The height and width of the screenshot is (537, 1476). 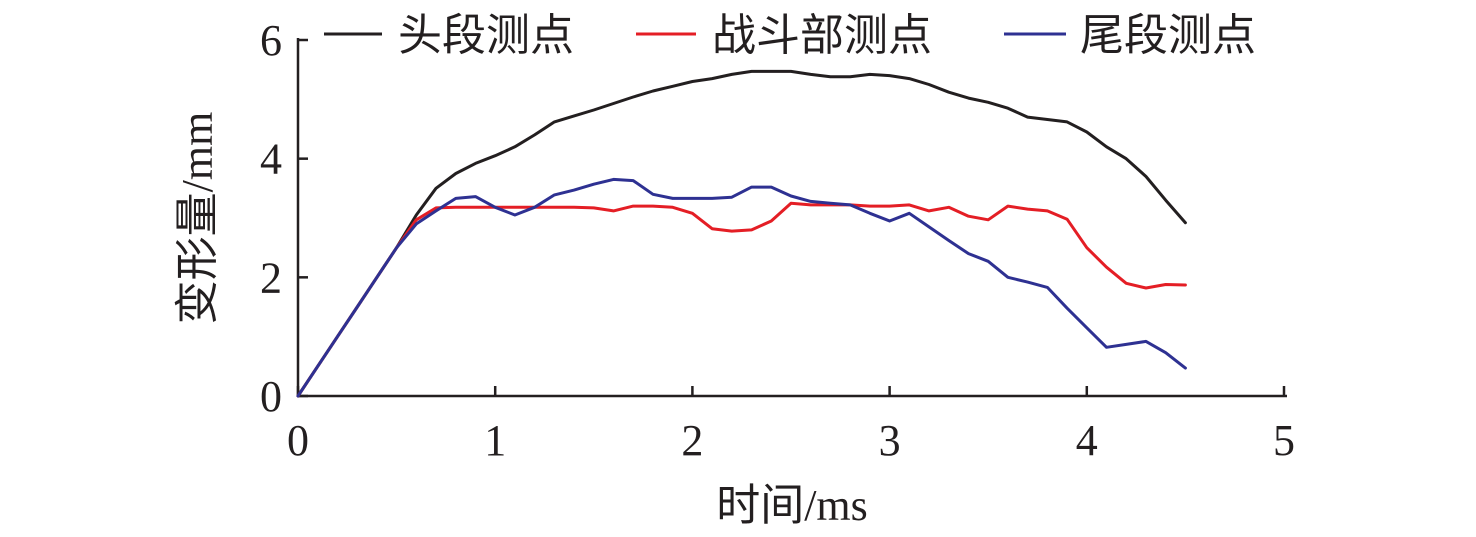 I want to click on x-tick-label: 1, so click(x=495, y=440).